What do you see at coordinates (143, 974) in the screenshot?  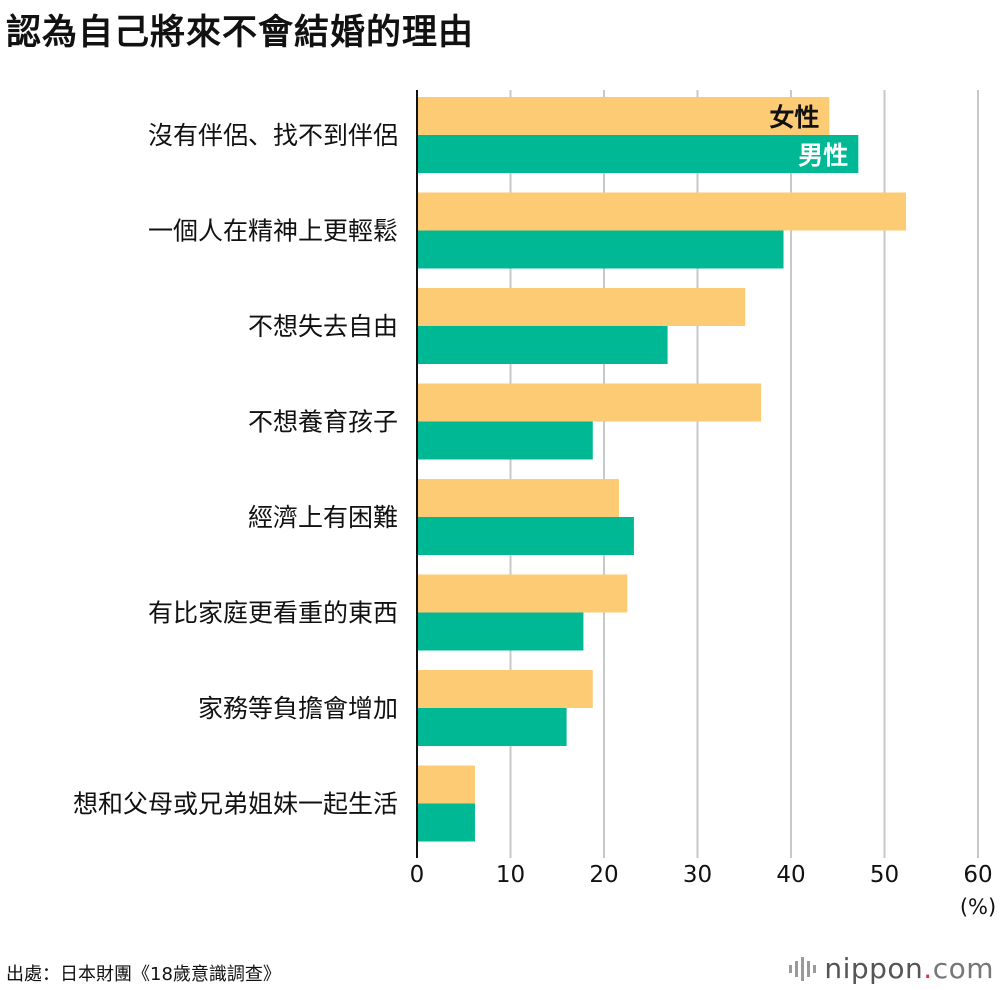 I see `source-note: 出處：日本財團《18歲意識調查》` at bounding box center [143, 974].